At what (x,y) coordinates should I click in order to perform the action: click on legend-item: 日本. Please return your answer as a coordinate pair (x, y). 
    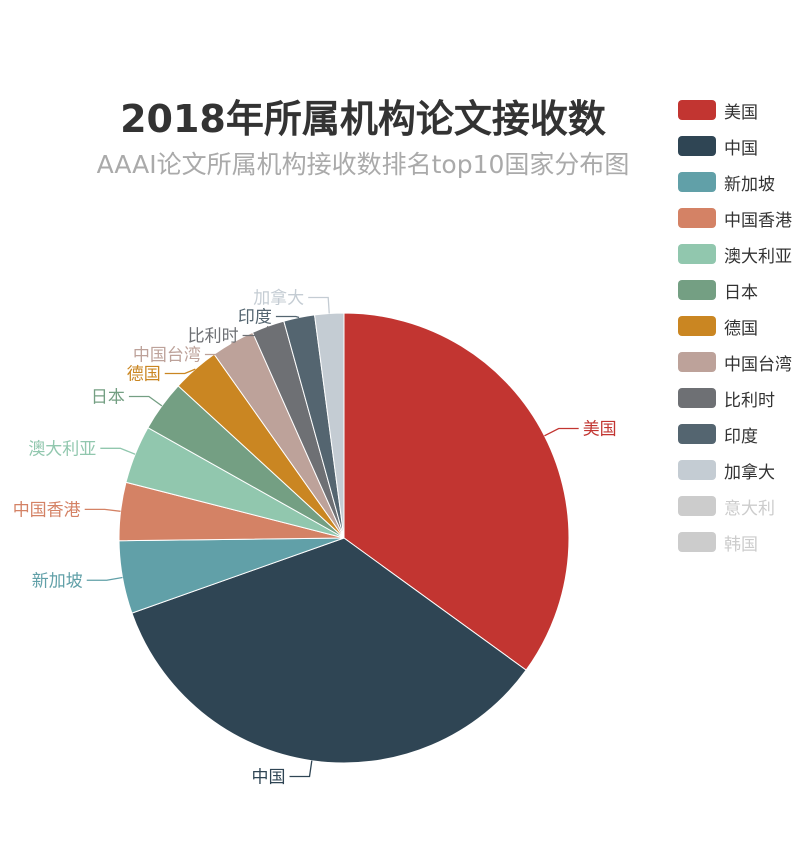
    Looking at the image, I should click on (740, 290).